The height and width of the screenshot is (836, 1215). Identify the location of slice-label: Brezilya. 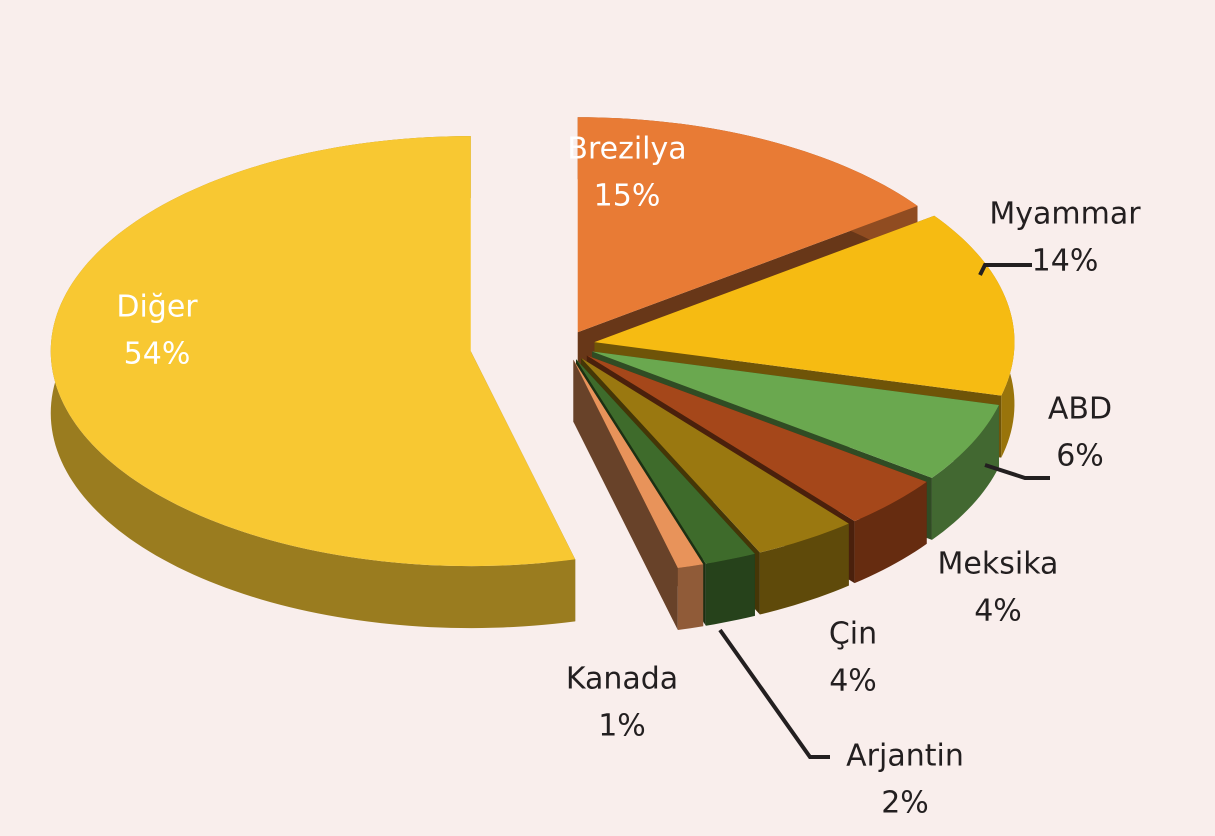
(626, 149).